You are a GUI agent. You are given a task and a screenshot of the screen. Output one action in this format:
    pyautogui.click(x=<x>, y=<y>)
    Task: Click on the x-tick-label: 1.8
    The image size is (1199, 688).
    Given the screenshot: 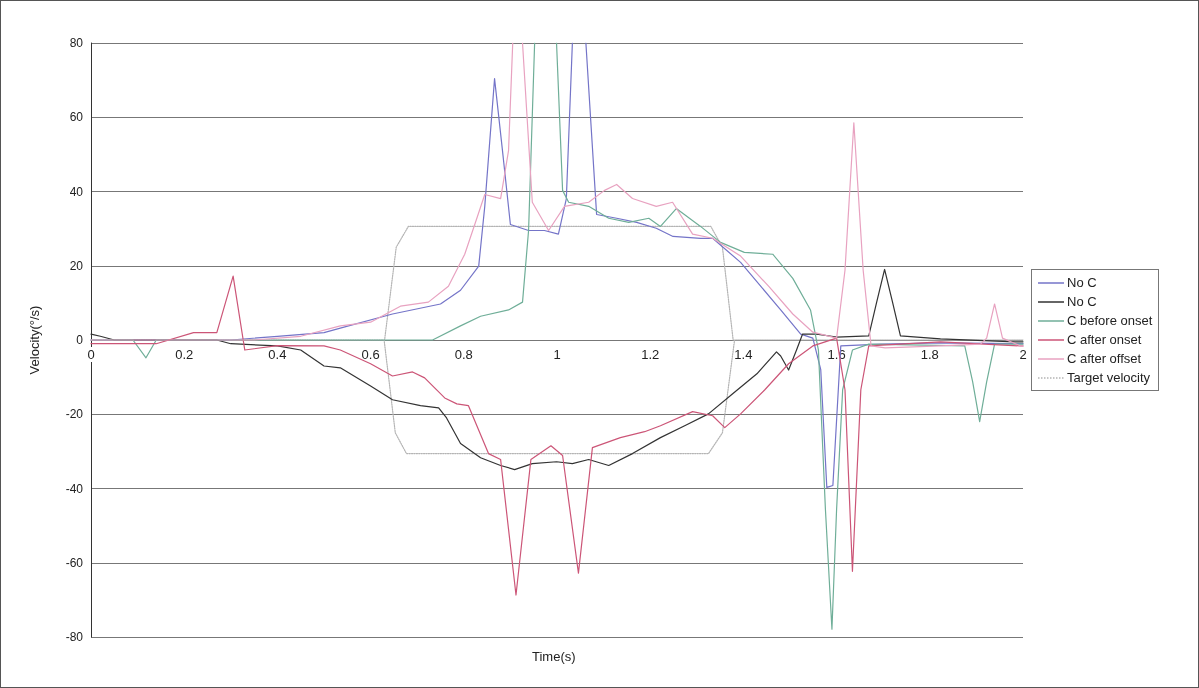 What is the action you would take?
    pyautogui.click(x=929, y=354)
    